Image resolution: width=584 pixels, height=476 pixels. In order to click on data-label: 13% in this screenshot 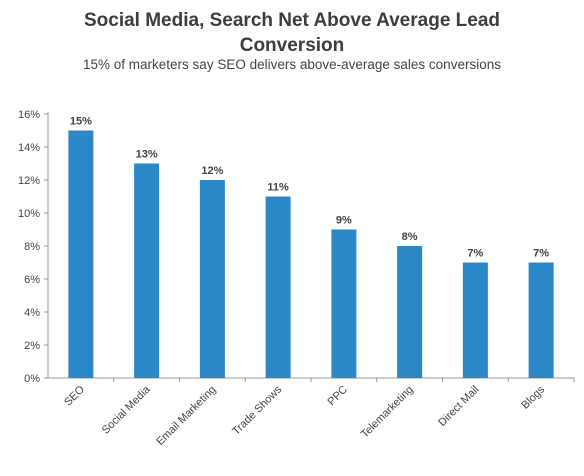, I will do `click(147, 155)`.